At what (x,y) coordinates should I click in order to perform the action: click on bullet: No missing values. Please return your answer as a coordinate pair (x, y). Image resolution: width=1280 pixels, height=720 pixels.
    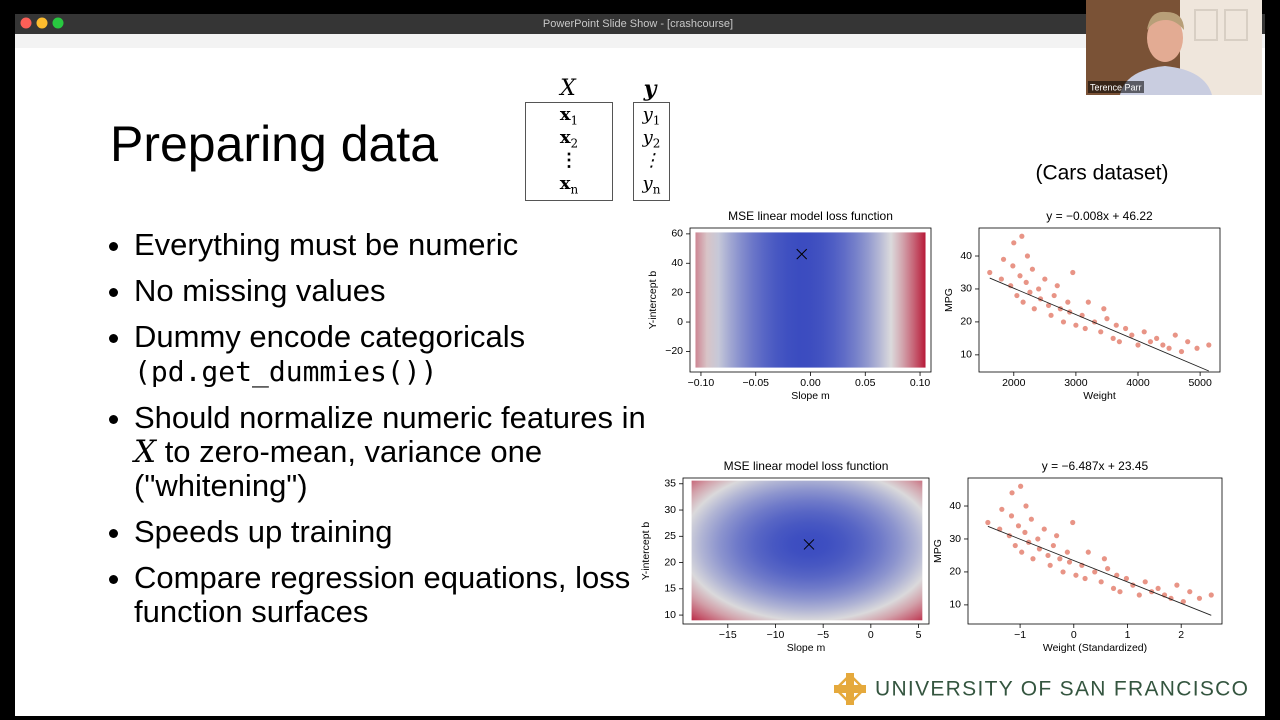
    Looking at the image, I should click on (399, 291).